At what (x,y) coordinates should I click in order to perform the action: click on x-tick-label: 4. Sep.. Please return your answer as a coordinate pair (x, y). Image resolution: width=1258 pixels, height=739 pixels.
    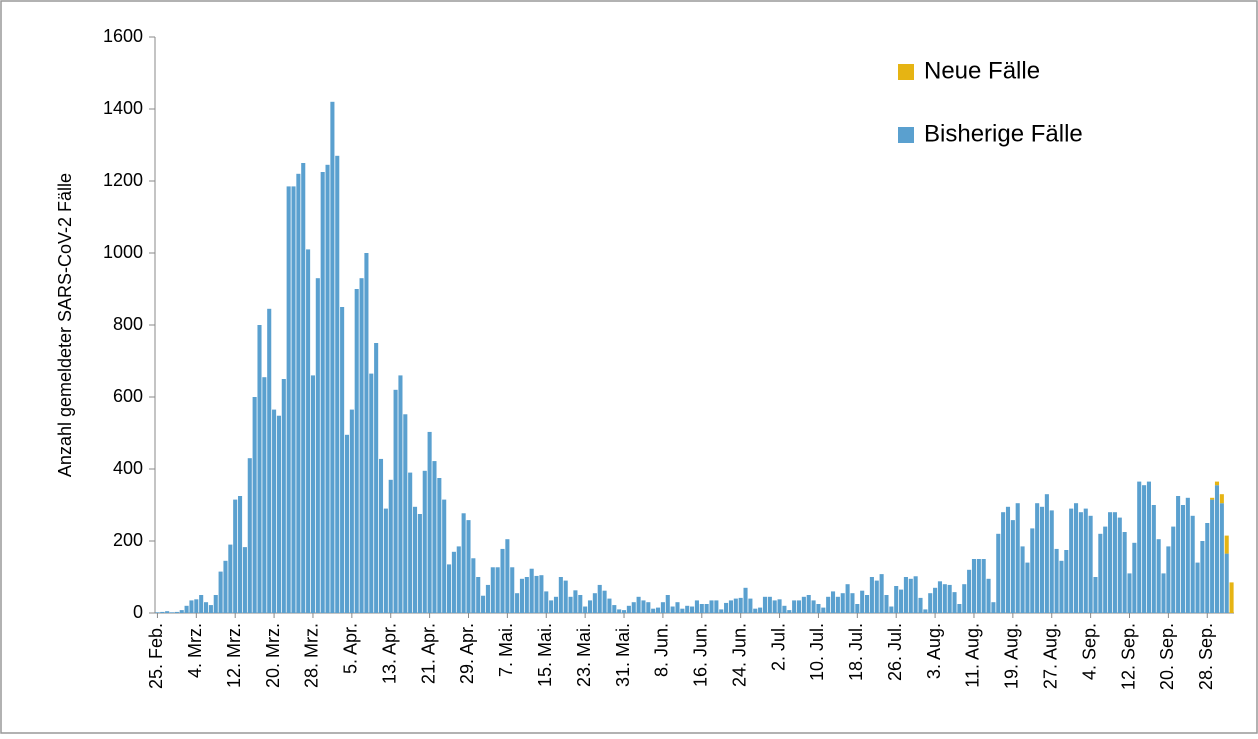
    Looking at the image, I should click on (1089, 651).